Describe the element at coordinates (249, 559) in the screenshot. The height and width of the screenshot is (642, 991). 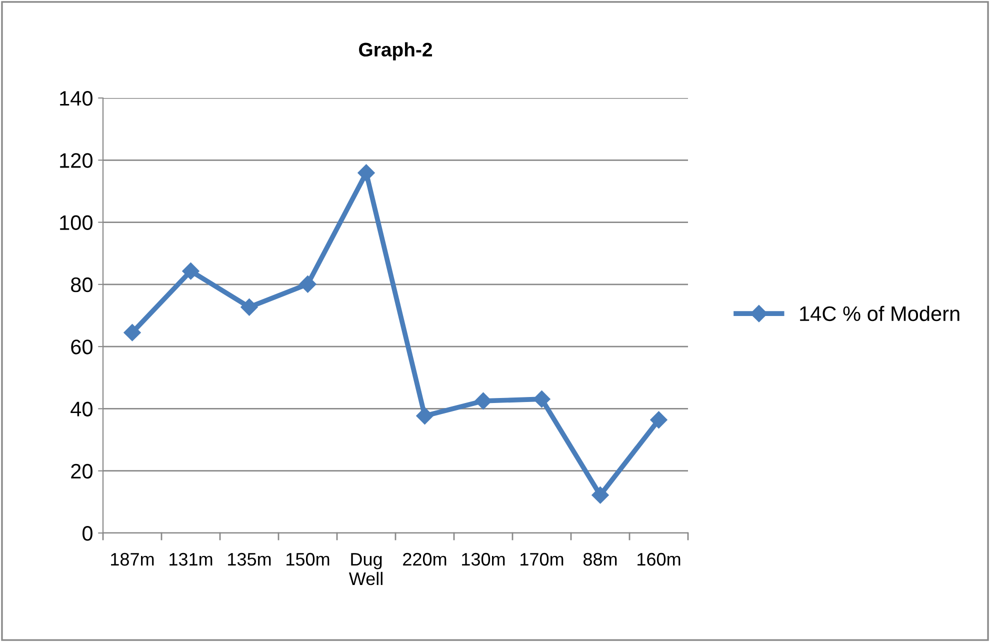
I see `x-tick-label: 135m` at that location.